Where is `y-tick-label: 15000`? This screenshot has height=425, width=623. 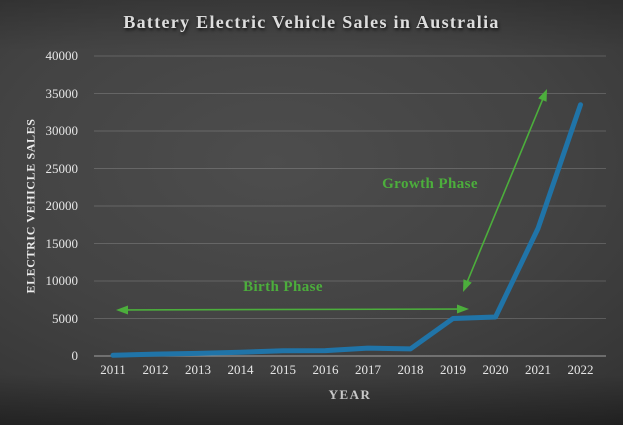 y-tick-label: 15000 is located at coordinates (62, 243).